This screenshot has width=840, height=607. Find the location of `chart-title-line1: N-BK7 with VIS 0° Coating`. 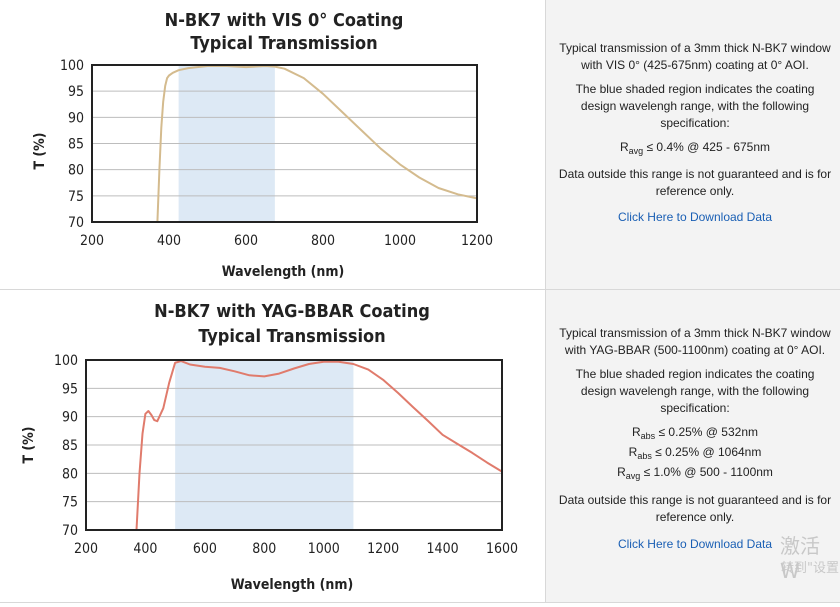

chart-title-line1: N-BK7 with VIS 0° Coating is located at coordinates (284, 20).